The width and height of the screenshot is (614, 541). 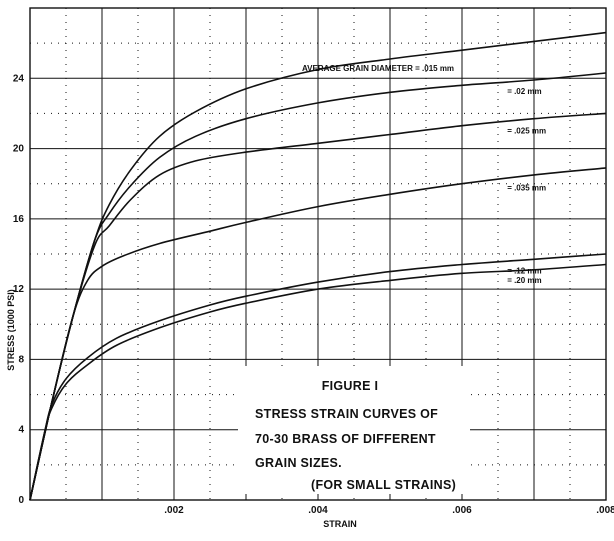 What do you see at coordinates (526, 187) in the screenshot?
I see `series-label-4: = .035 mm` at bounding box center [526, 187].